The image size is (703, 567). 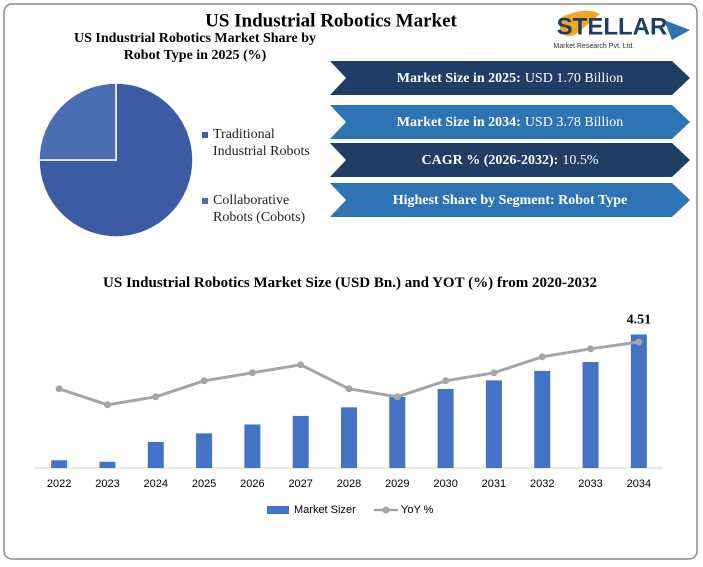 What do you see at coordinates (331, 20) in the screenshot?
I see `page-title: US Industrial Robotics Market` at bounding box center [331, 20].